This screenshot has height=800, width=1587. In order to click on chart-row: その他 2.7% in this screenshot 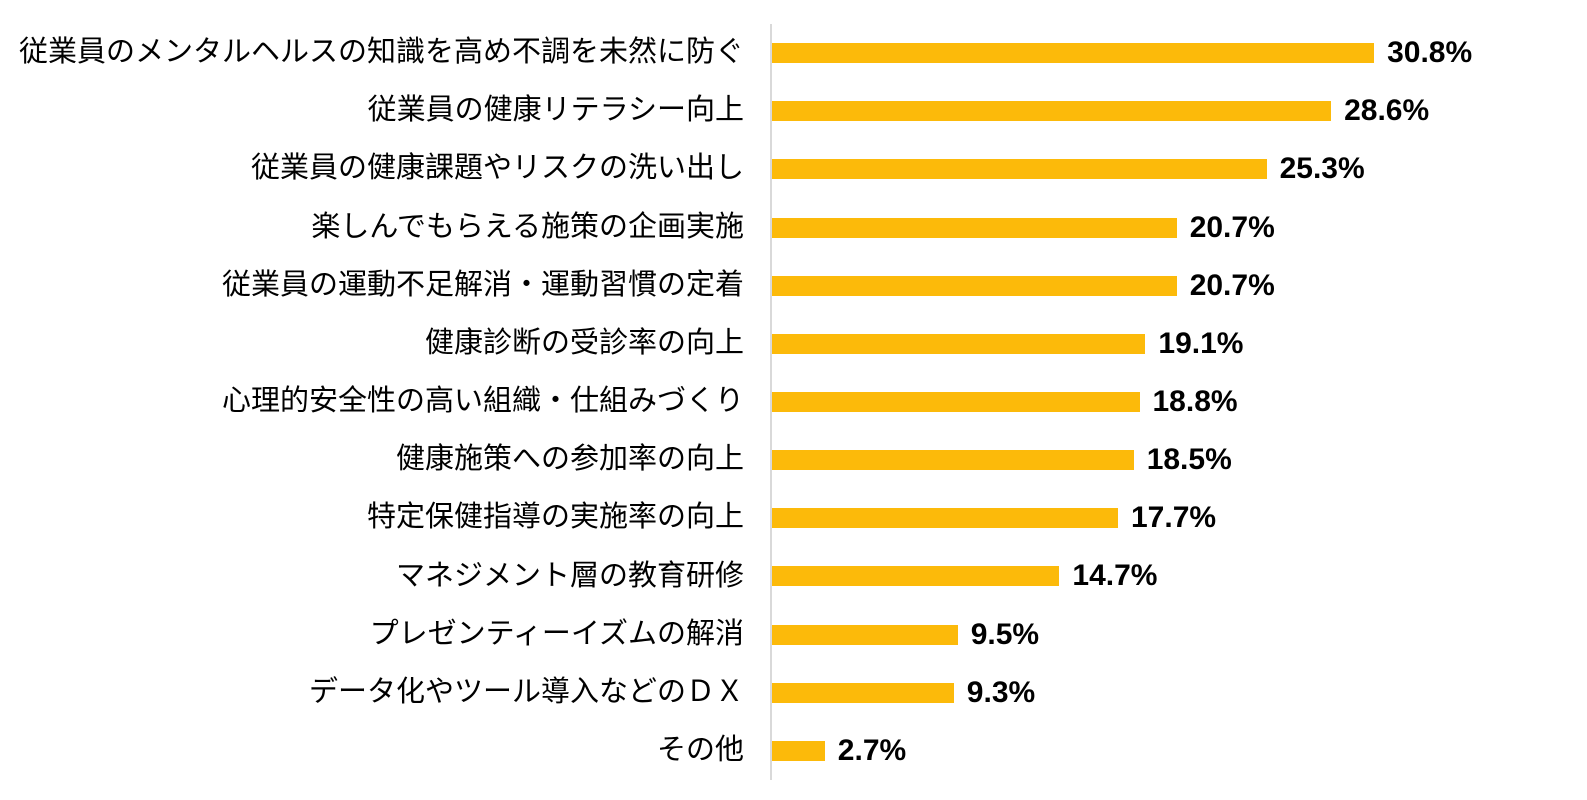, I will do `click(793, 751)`.